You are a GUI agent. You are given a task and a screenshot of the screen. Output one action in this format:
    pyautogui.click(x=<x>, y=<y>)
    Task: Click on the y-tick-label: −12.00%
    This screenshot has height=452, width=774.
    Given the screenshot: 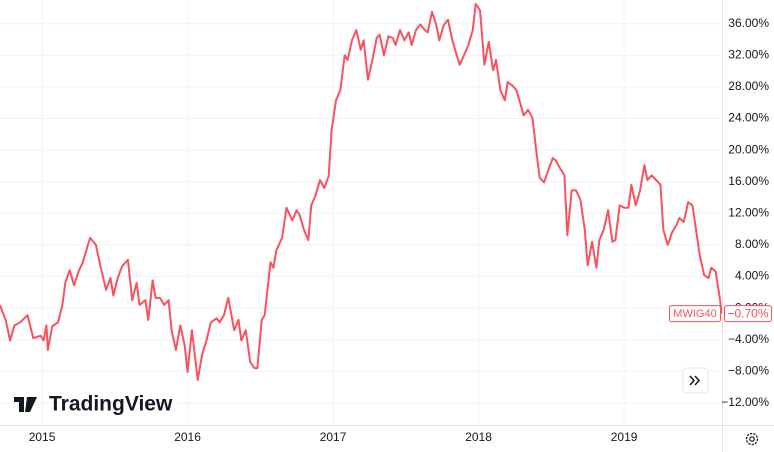 What is the action you would take?
    pyautogui.click(x=745, y=402)
    